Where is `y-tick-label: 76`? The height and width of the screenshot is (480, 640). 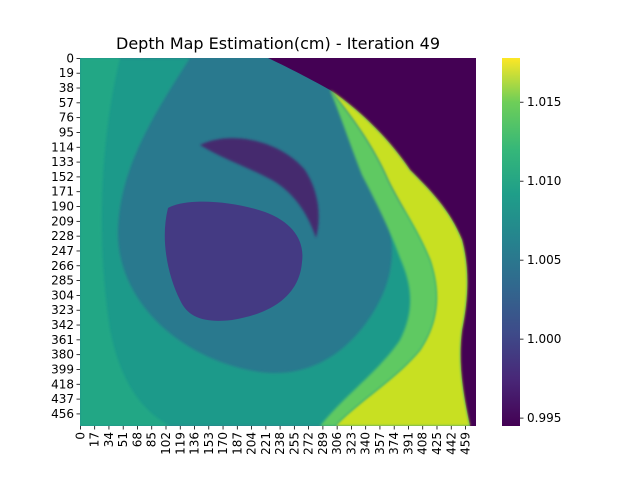
y-tick-label: 76 is located at coordinates (66, 118).